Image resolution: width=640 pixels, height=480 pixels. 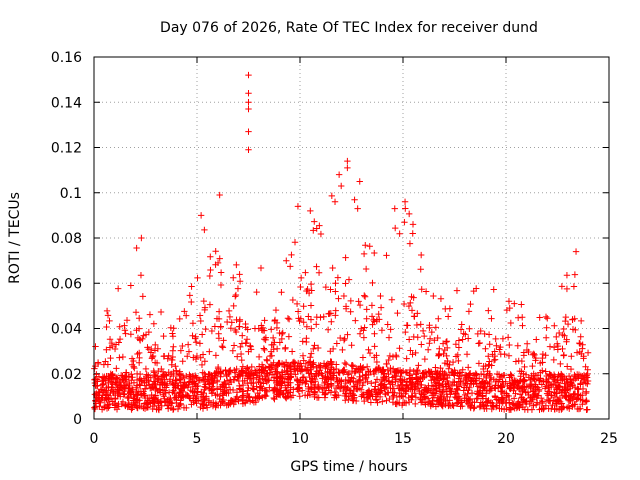 What do you see at coordinates (66, 149) in the screenshot?
I see `y-tick-label: 0.12` at bounding box center [66, 149].